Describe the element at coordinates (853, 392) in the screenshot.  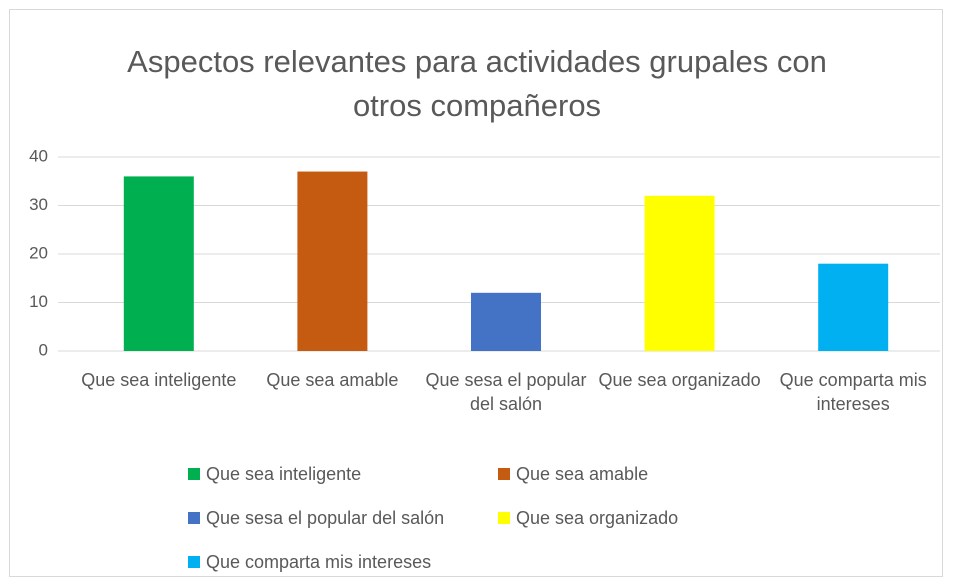
I see `x-tick-label: Que comparta mis intereses` at that location.